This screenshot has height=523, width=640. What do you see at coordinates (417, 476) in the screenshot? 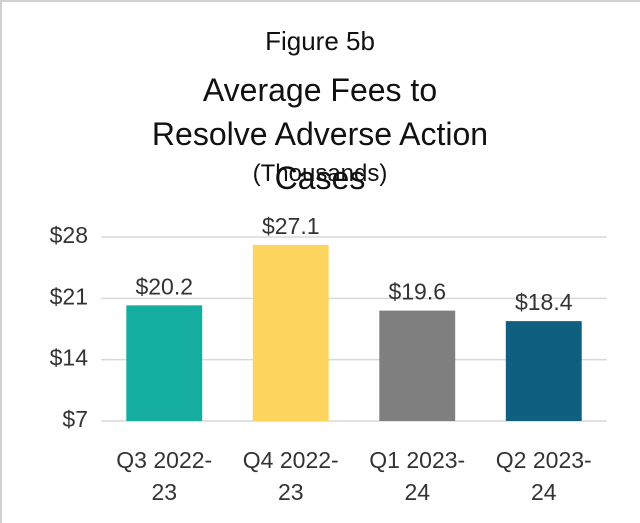
I see `x-tick-label: Q1 2023-24` at bounding box center [417, 476].